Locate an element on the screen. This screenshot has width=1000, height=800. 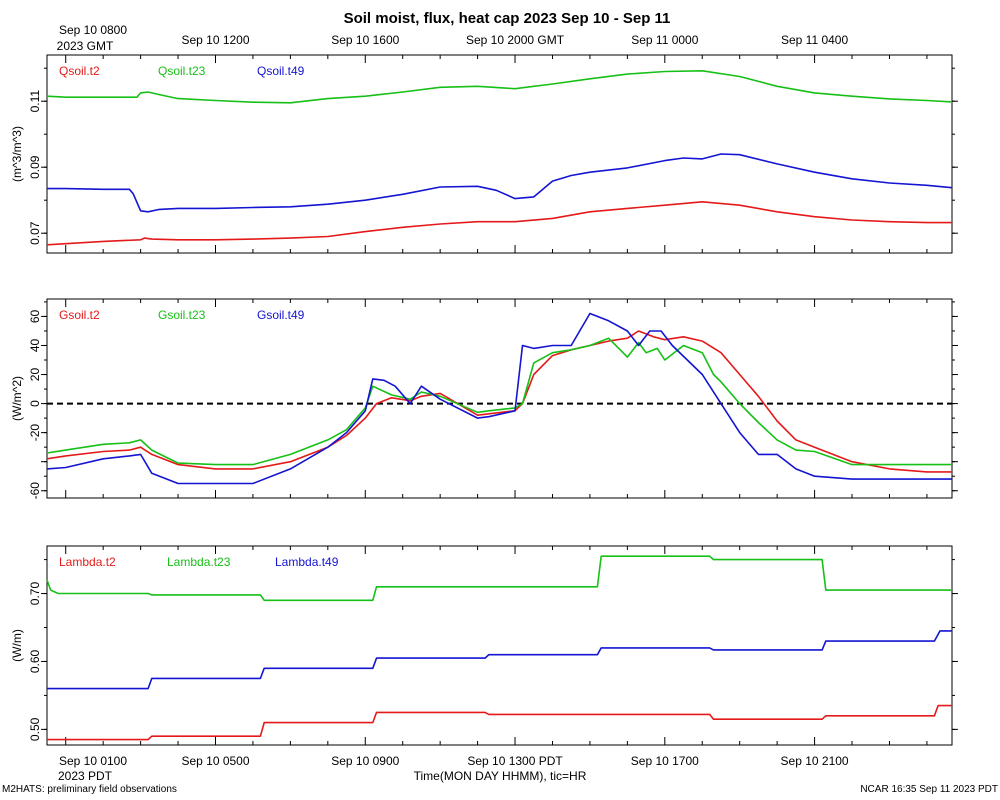
top-axis-label: Sep 11 0400 is located at coordinates (814, 40).